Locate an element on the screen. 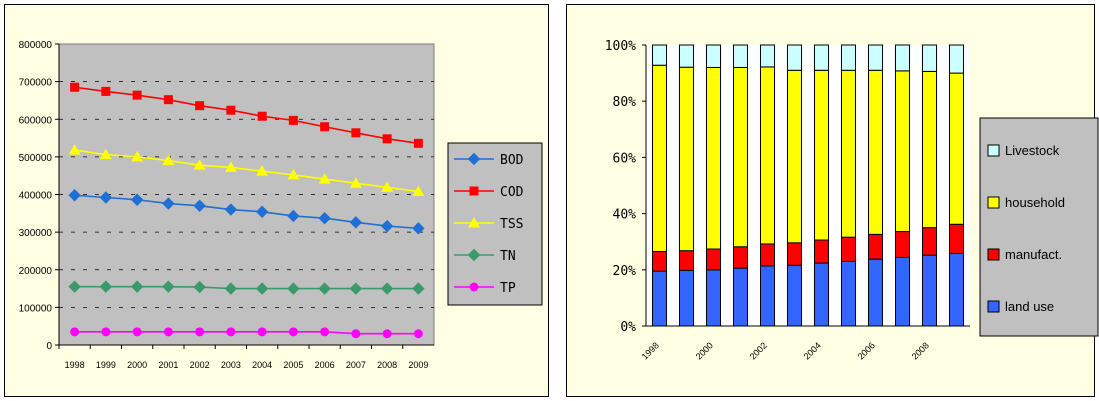 Image resolution: width=1099 pixels, height=401 pixels. legend-marker-tn is located at coordinates (474, 255).